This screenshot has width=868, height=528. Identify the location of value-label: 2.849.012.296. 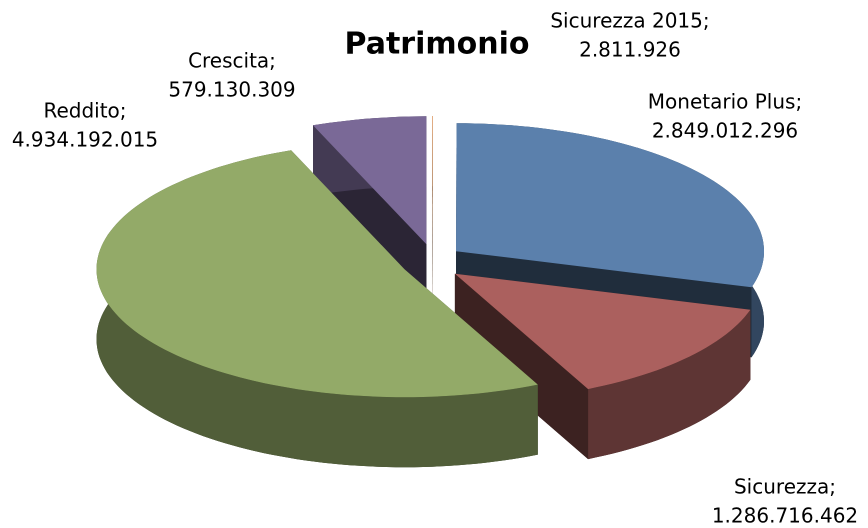
(725, 131).